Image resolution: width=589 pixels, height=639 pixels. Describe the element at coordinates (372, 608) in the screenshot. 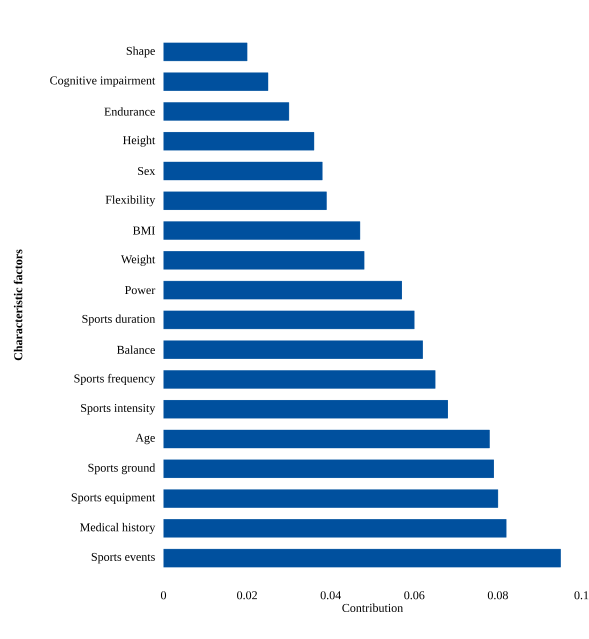

I see `x-axis-title: Contribution` at that location.